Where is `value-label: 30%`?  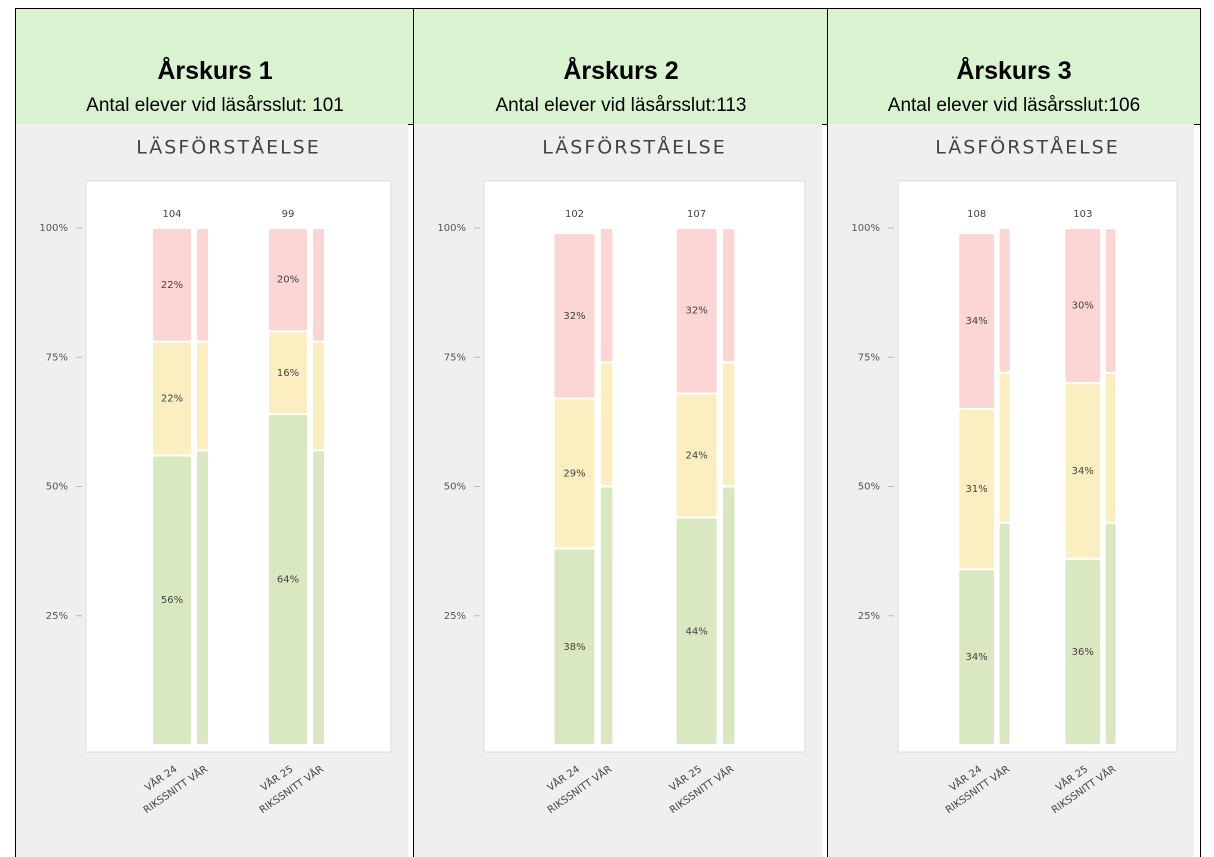
value-label: 30% is located at coordinates (1083, 306).